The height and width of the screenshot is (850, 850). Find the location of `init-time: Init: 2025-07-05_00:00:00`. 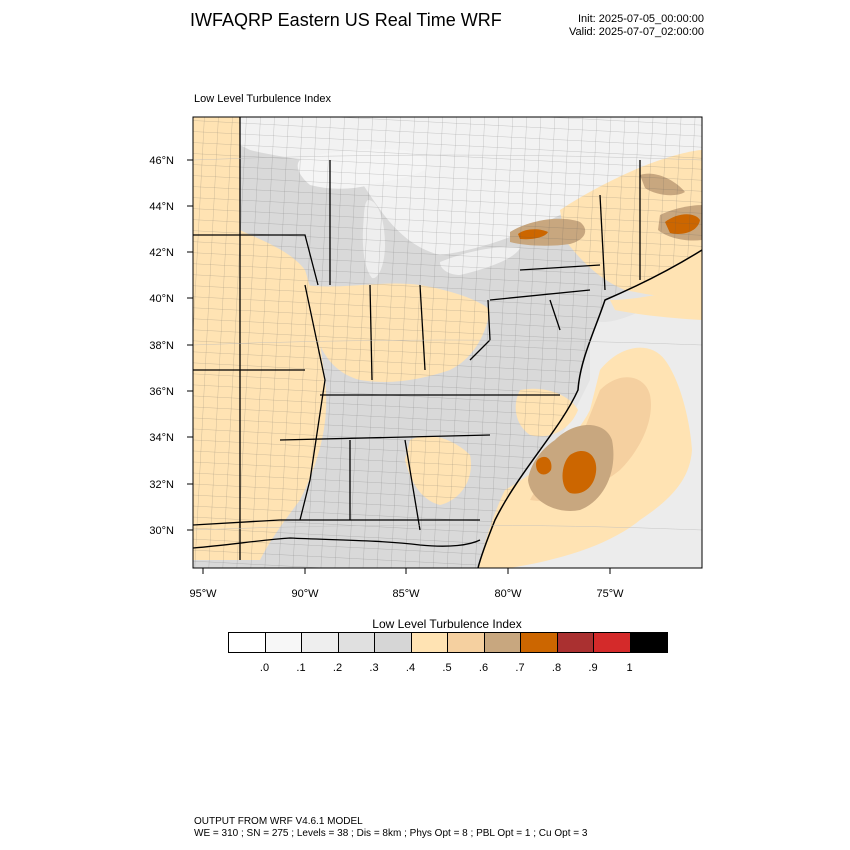

init-time: Init: 2025-07-05_00:00:00 is located at coordinates (641, 19).